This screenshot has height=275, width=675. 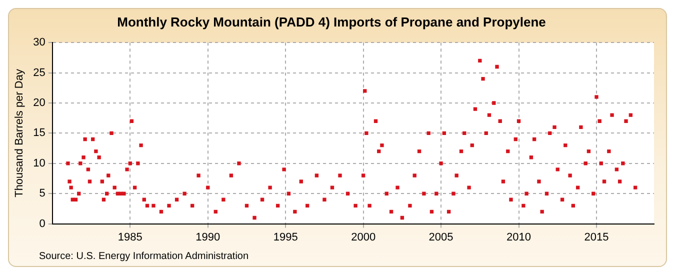 What do you see at coordinates (519, 237) in the screenshot?
I see `x-tick-label: 2010` at bounding box center [519, 237].